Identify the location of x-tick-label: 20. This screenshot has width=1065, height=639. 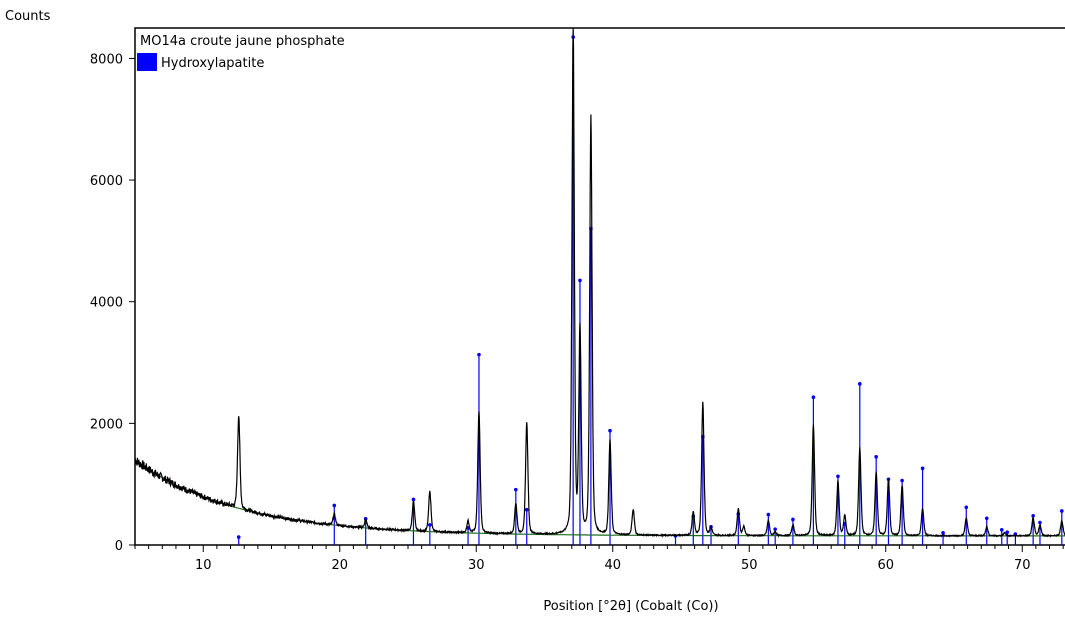
(339, 565).